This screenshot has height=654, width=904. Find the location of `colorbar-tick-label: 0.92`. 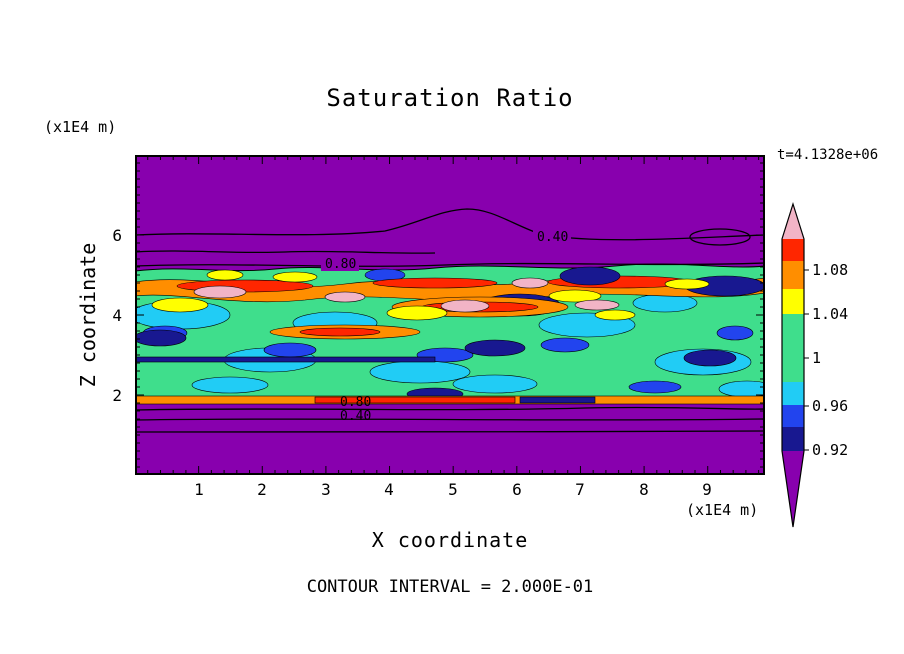

colorbar-tick-label: 0.92 is located at coordinates (830, 450).